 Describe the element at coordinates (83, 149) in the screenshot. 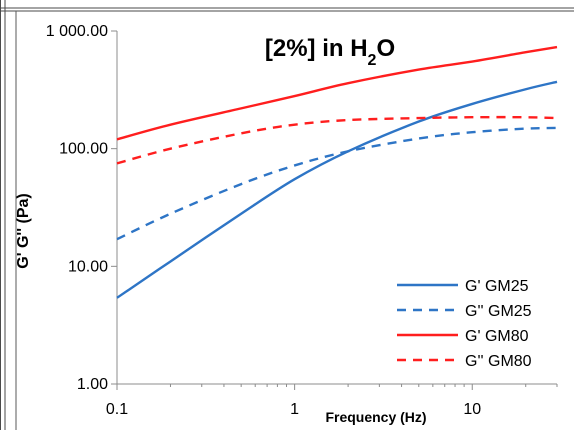

I see `y-tick-label: 100.00` at that location.